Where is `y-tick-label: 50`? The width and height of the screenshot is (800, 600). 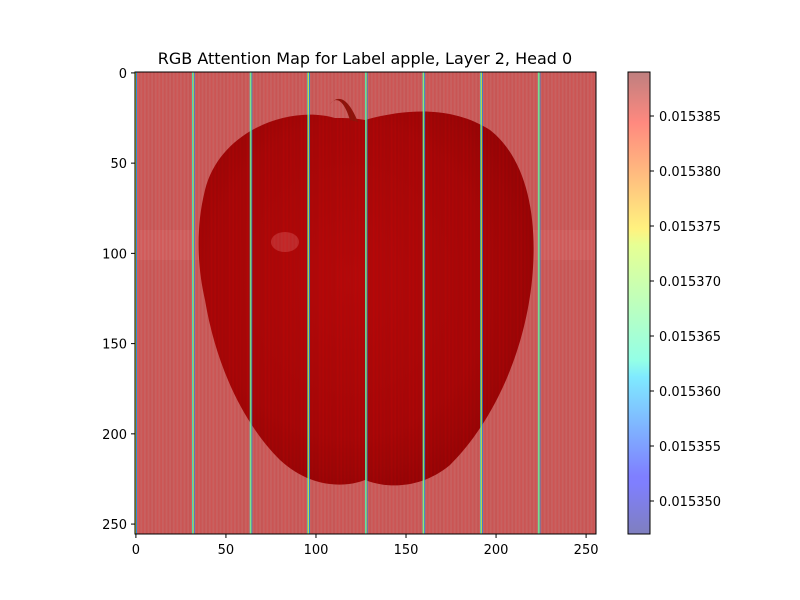 y-tick-label: 50 is located at coordinates (118, 164).